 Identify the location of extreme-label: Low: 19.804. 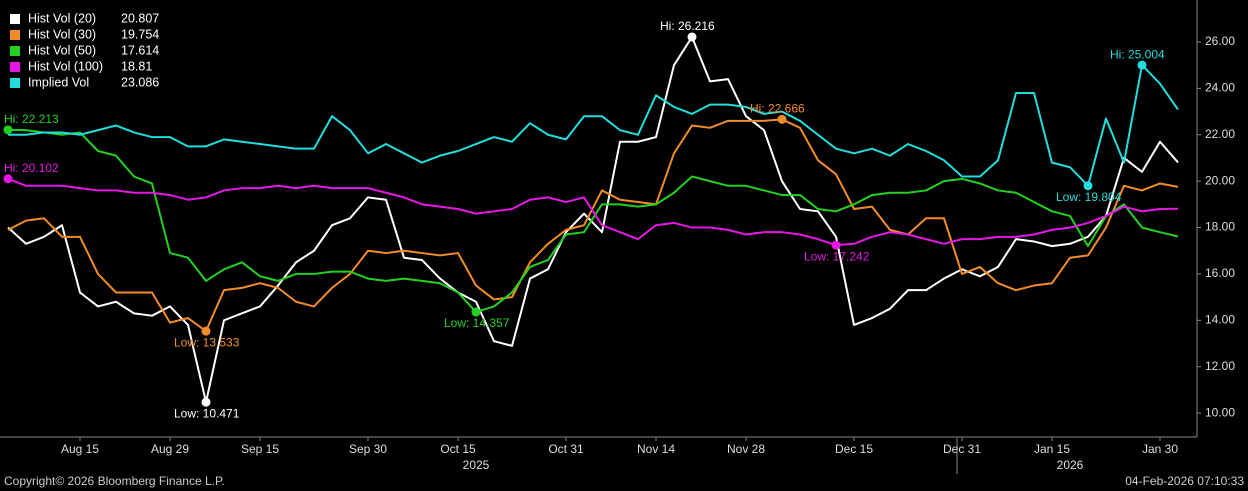
(1089, 197).